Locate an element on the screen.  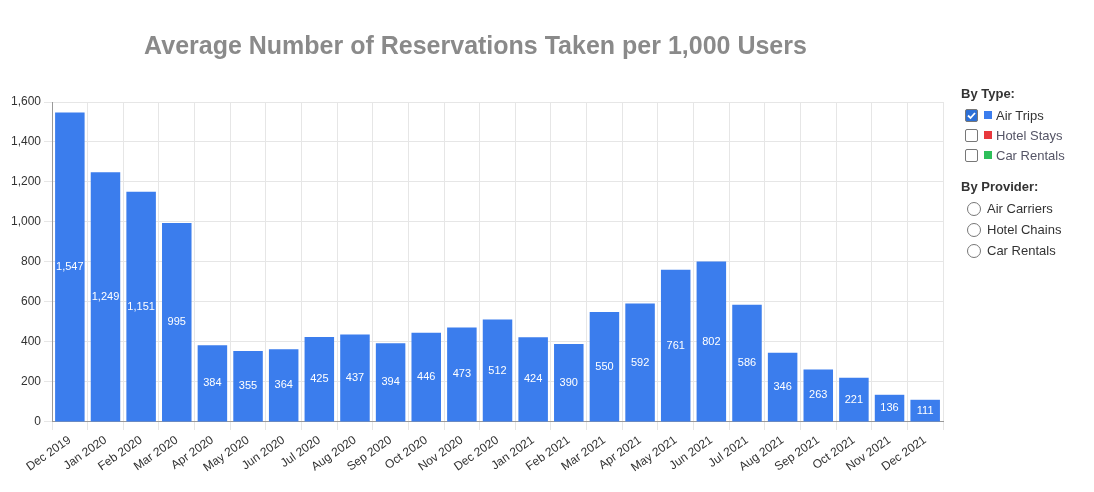
text: Air Carriers is located at coordinates (1020, 208).